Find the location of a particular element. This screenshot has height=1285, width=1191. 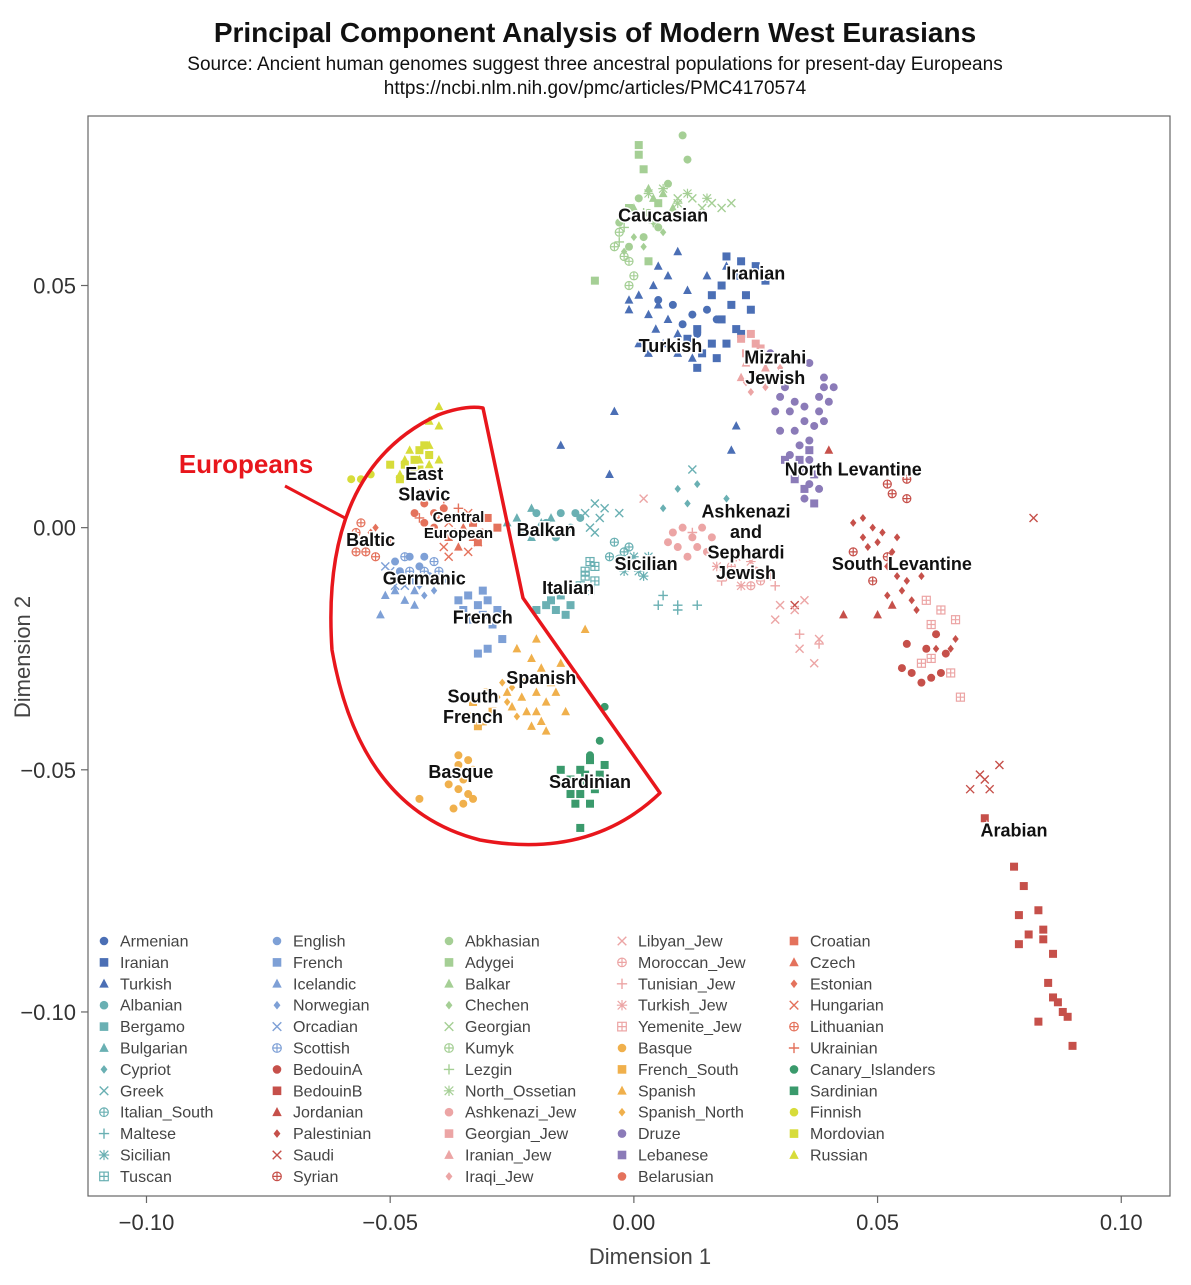

legend-label: Norwegian is located at coordinates (331, 1006).